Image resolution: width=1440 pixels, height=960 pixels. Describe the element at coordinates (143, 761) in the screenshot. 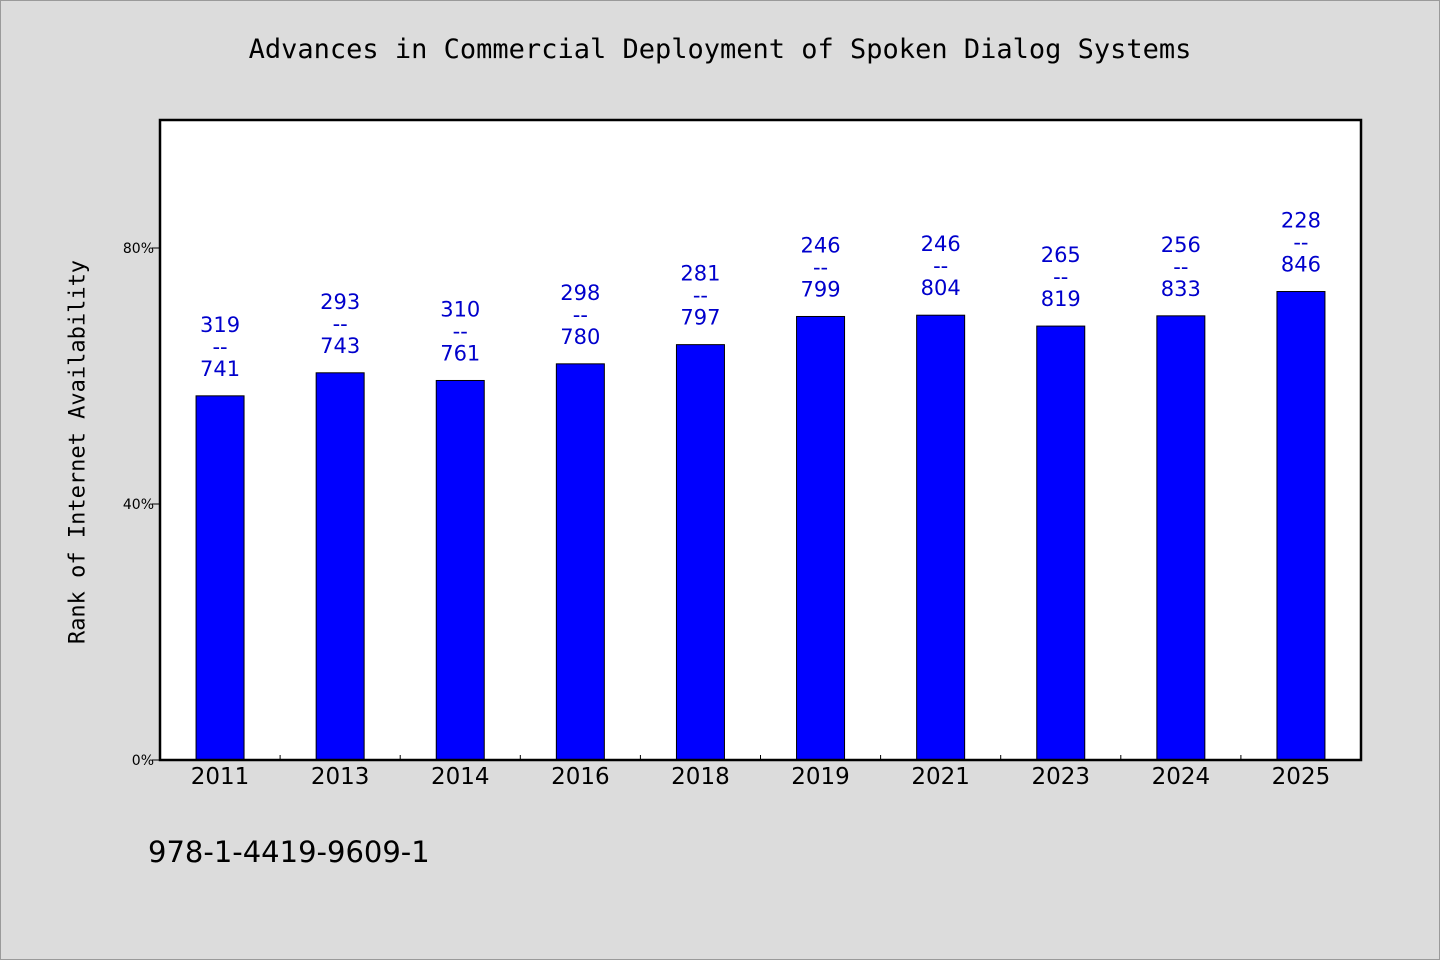

I see `y-tick-label: 0%` at that location.